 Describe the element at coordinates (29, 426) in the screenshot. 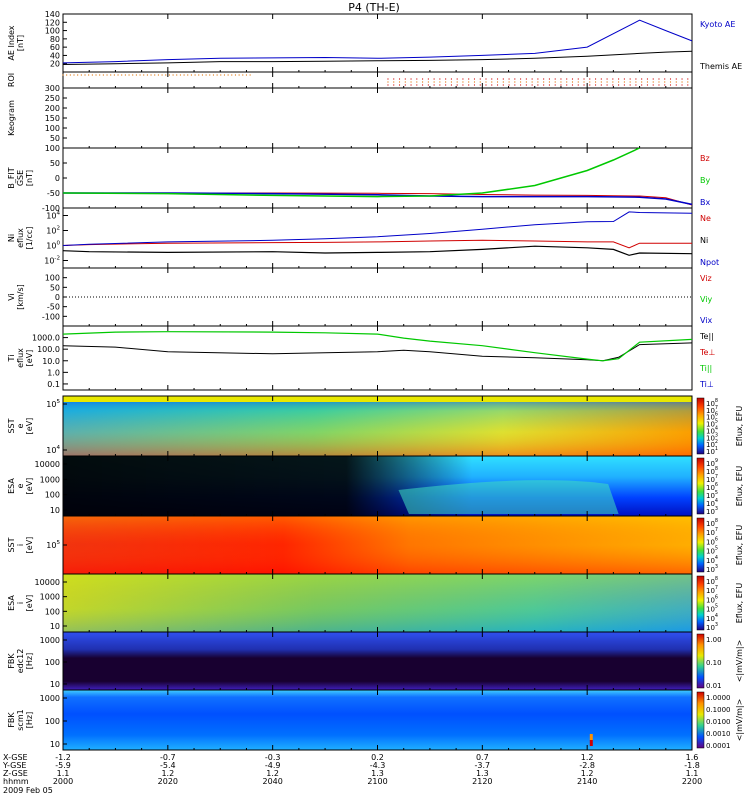

I see `sst_e-ylabel: [eV]` at that location.